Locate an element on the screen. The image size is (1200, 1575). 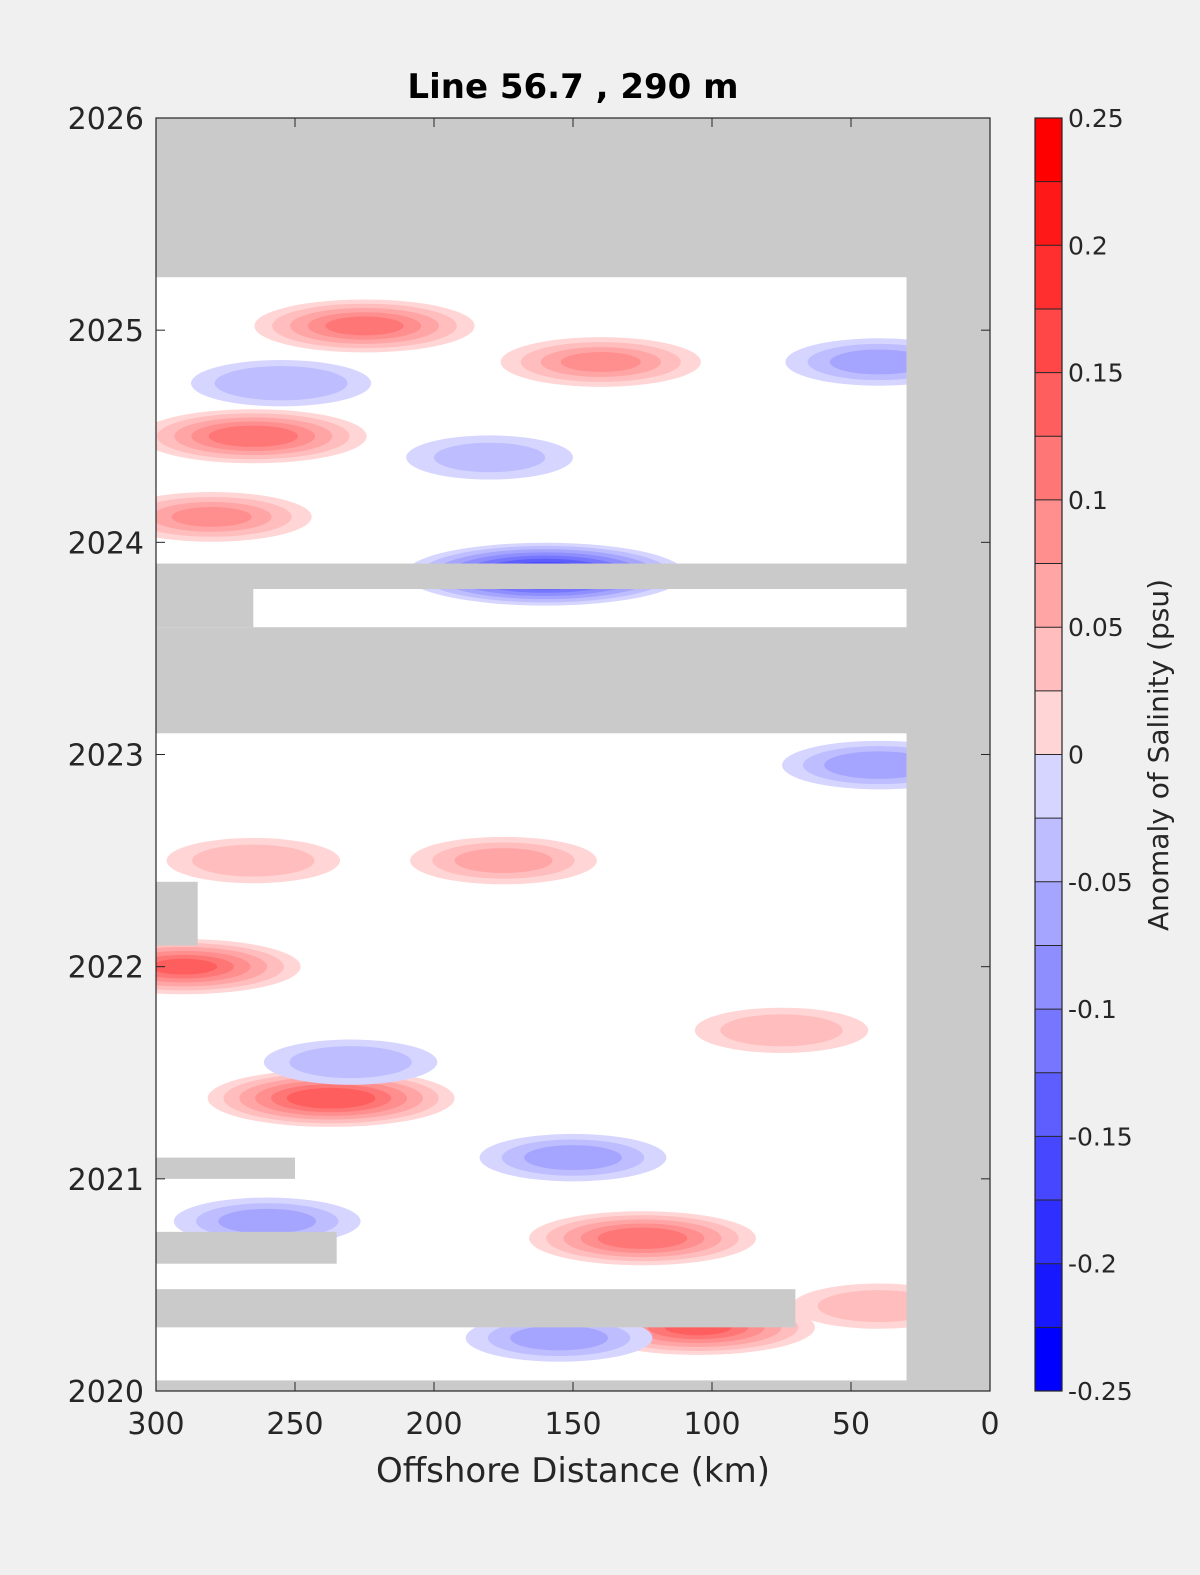
colorbar-tick-label: 0.15 is located at coordinates (1096, 373).